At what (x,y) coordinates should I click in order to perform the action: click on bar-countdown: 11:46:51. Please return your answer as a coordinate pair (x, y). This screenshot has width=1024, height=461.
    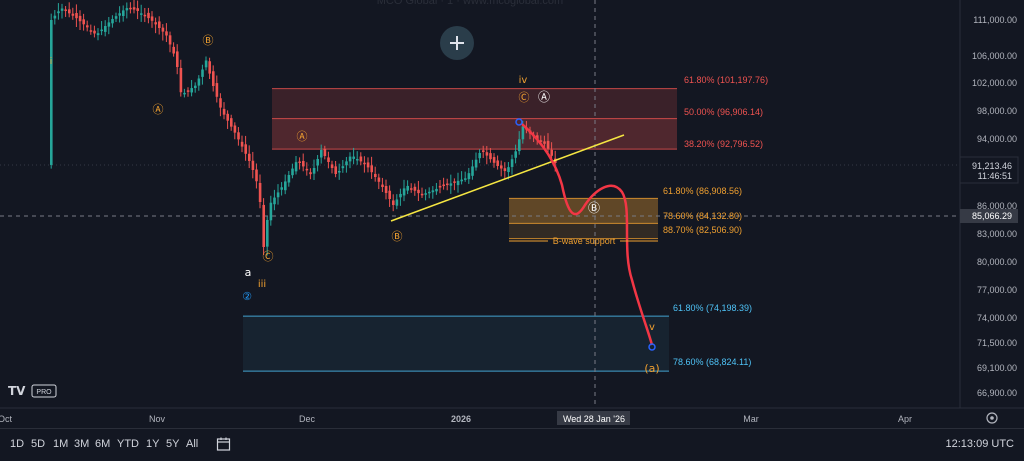
    Looking at the image, I should click on (995, 176).